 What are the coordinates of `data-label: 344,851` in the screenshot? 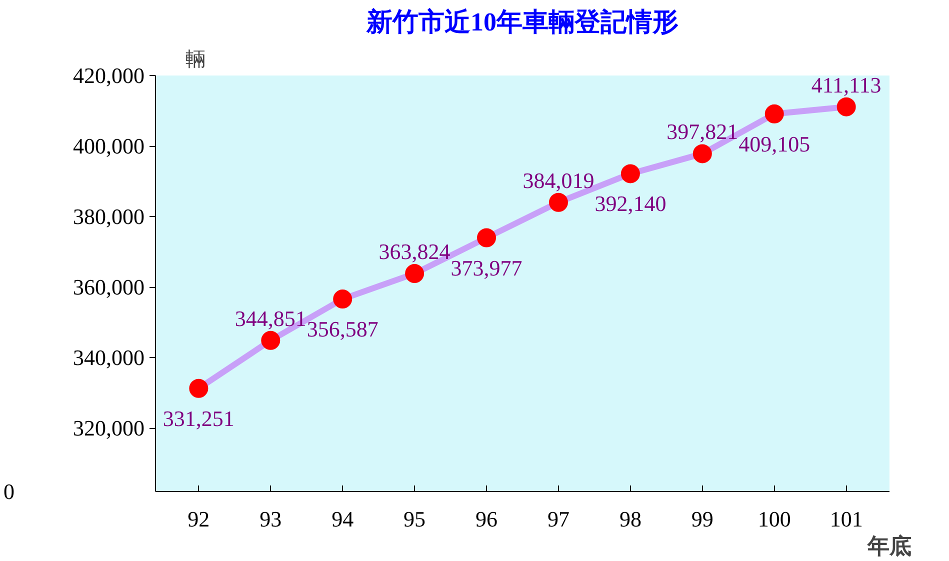 It's located at (270, 318).